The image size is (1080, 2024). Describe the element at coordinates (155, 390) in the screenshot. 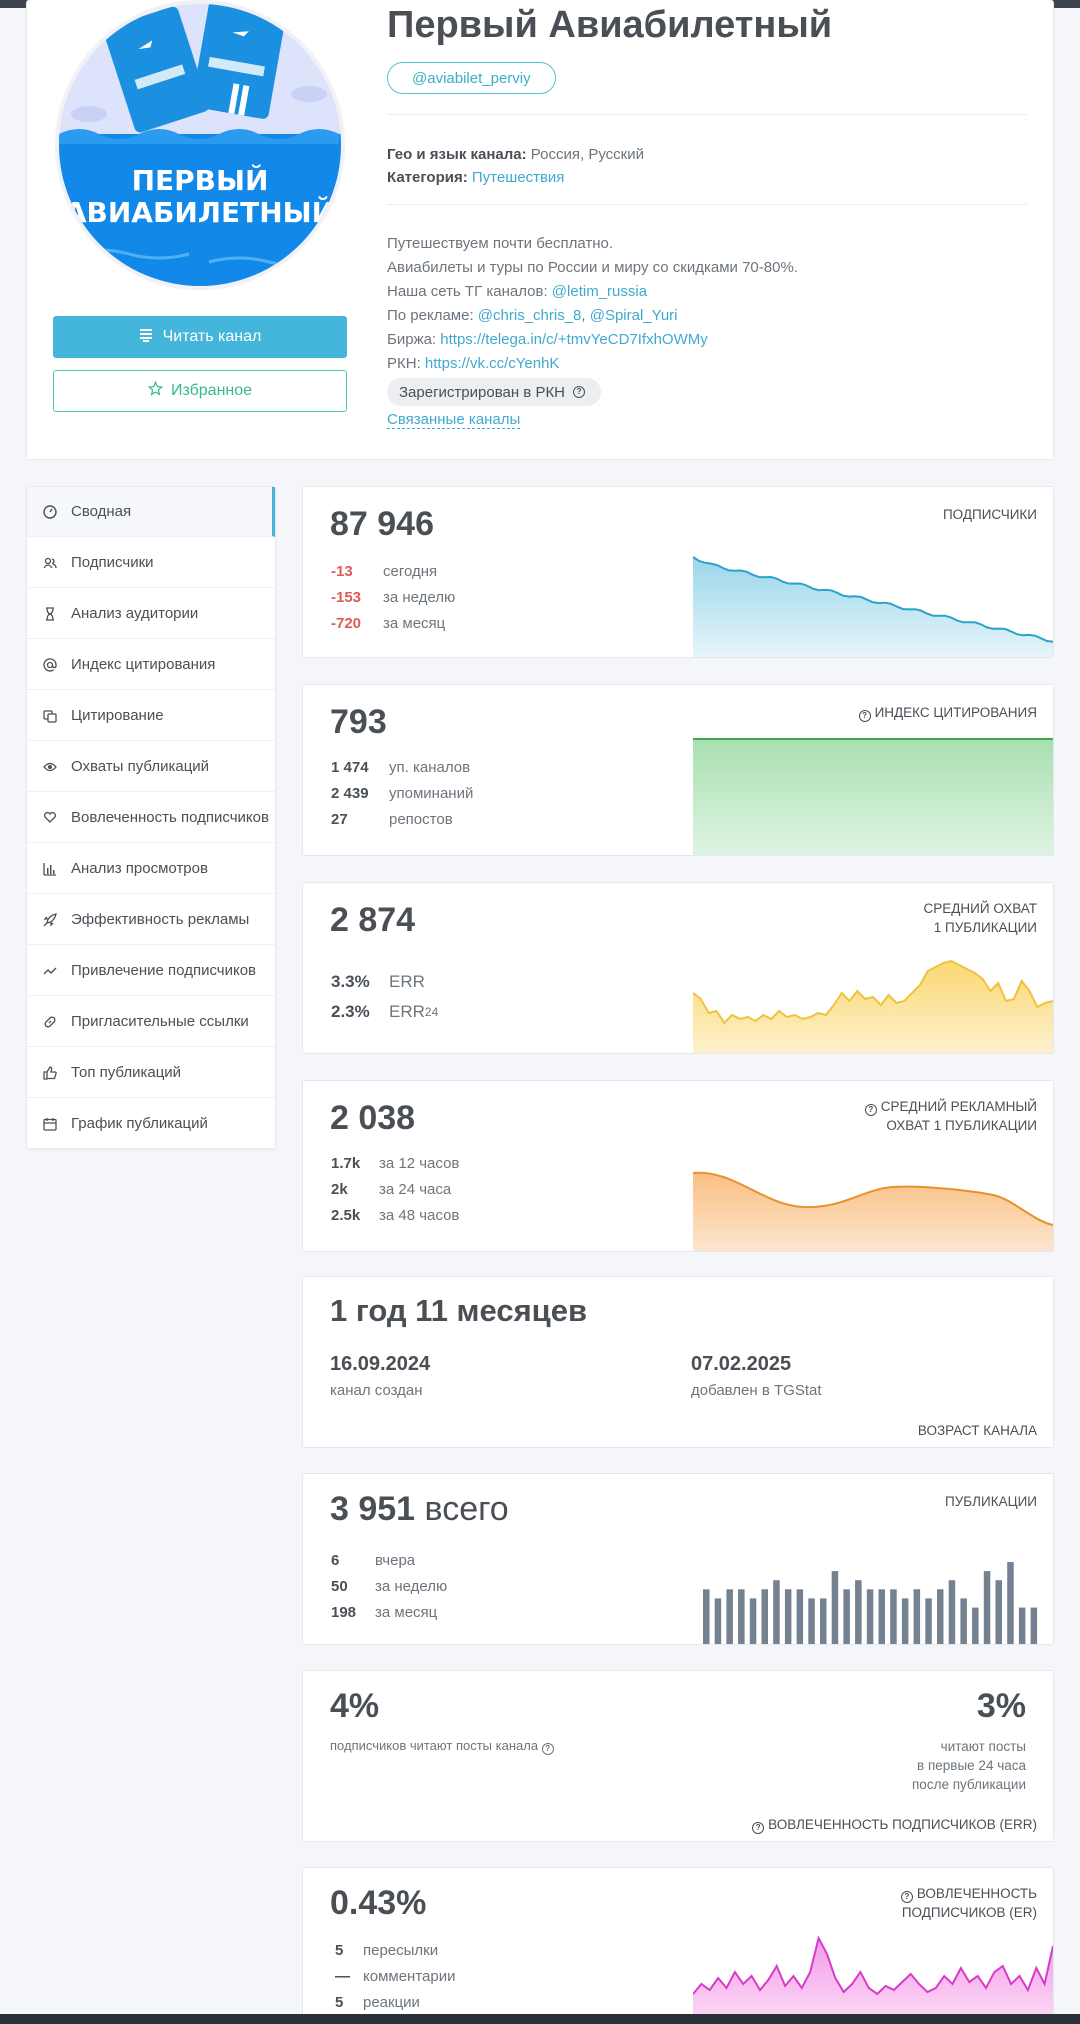

I see `star-icon` at that location.